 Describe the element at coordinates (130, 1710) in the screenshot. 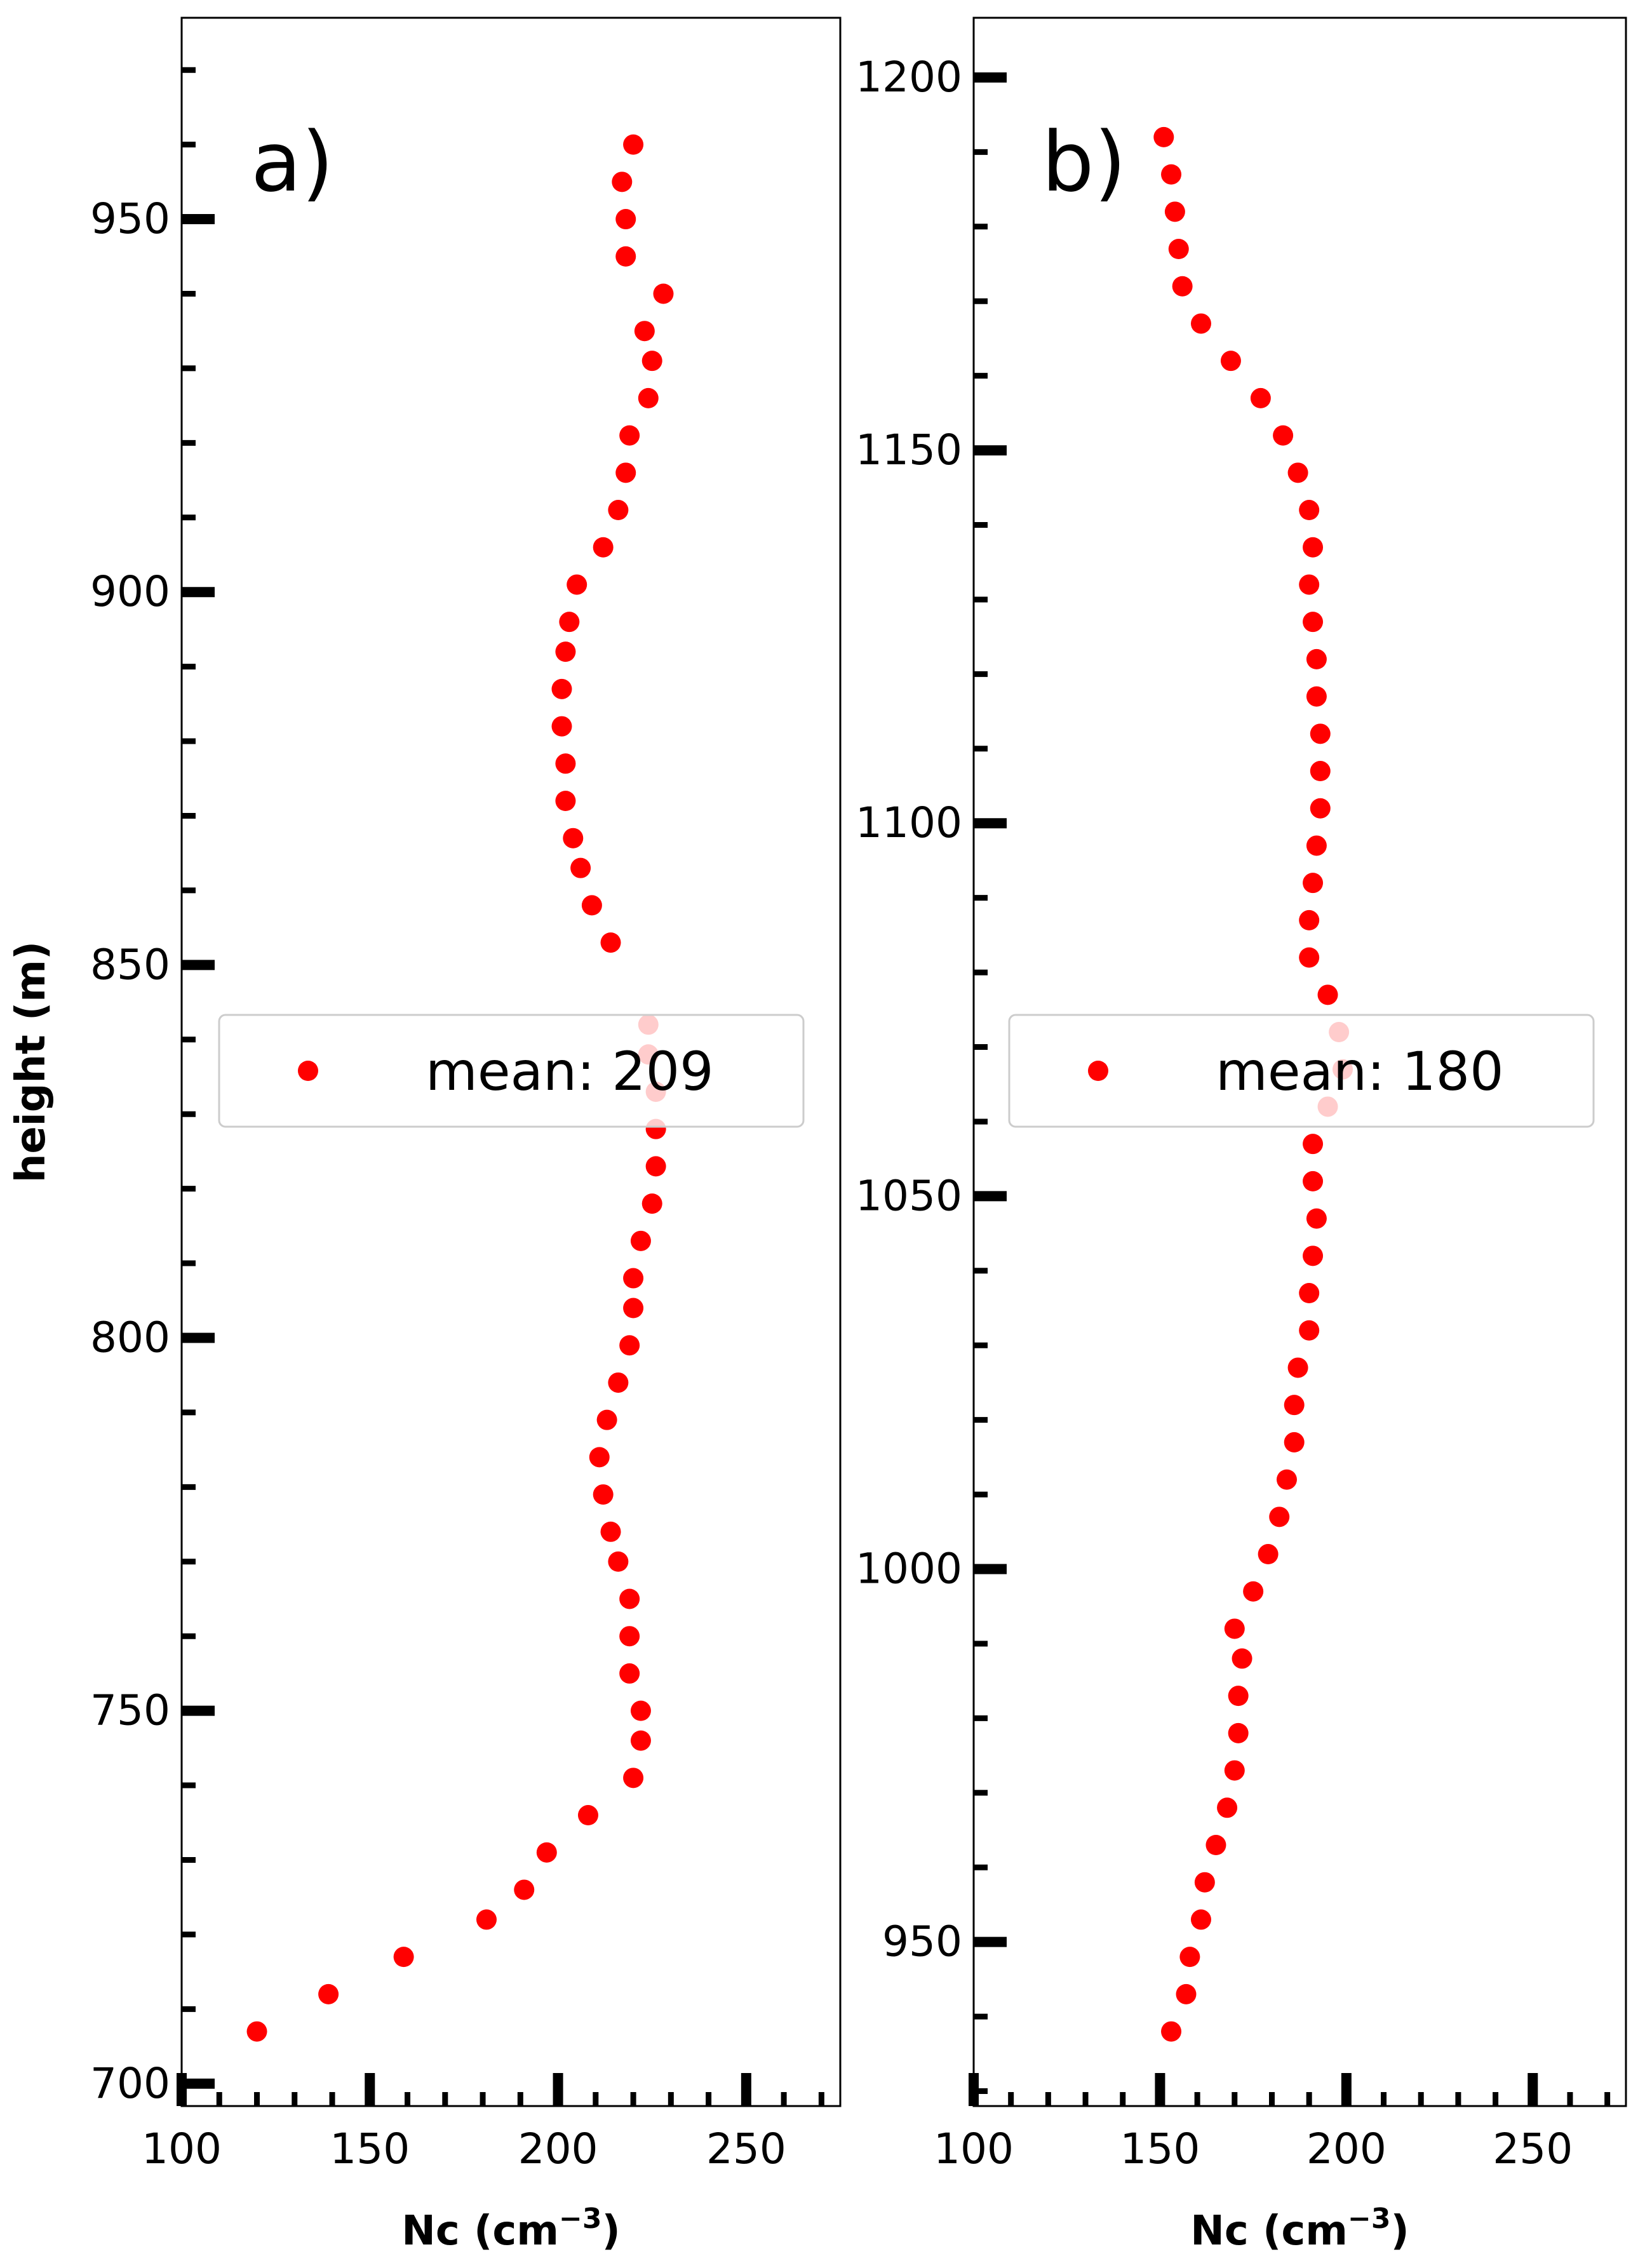

I see `panel-a-y-tick-label: 750` at that location.